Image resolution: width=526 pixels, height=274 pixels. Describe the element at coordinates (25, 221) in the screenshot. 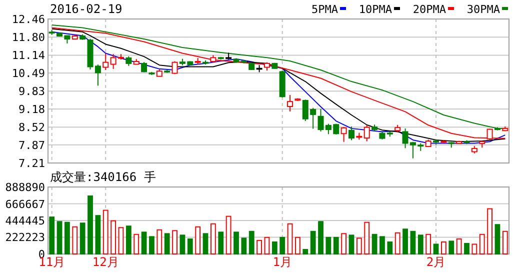

I see `y-tick-label: 444445` at that location.